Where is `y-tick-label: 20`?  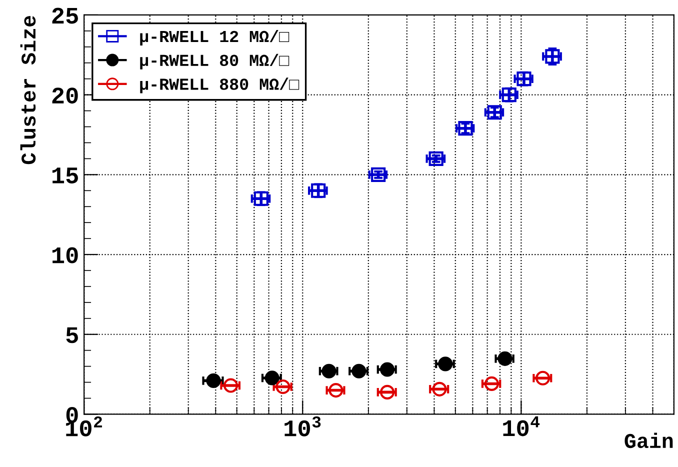
y-tick-label: 20 is located at coordinates (65, 96).